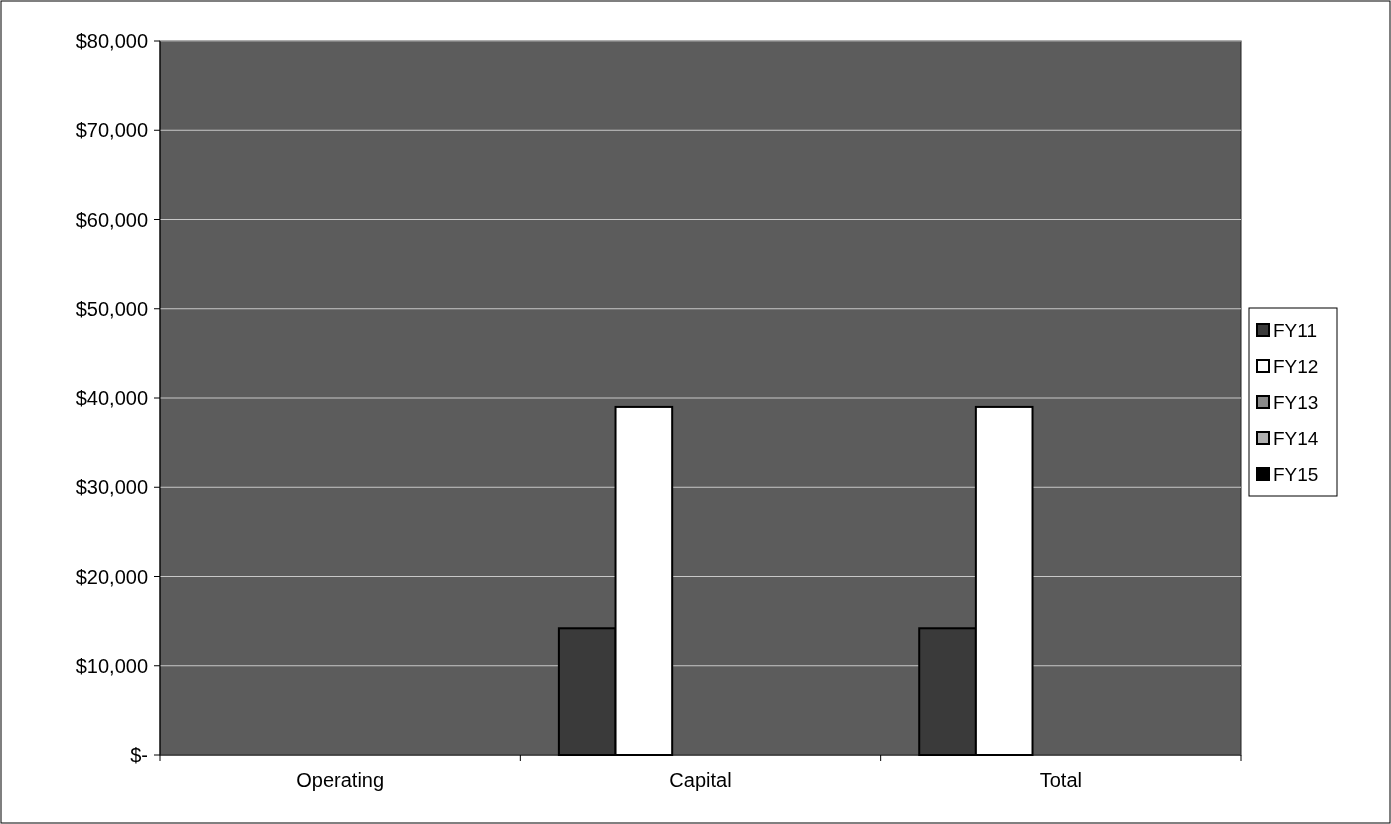 The width and height of the screenshot is (1391, 824). I want to click on y-tick-label: $-, so click(139, 755).